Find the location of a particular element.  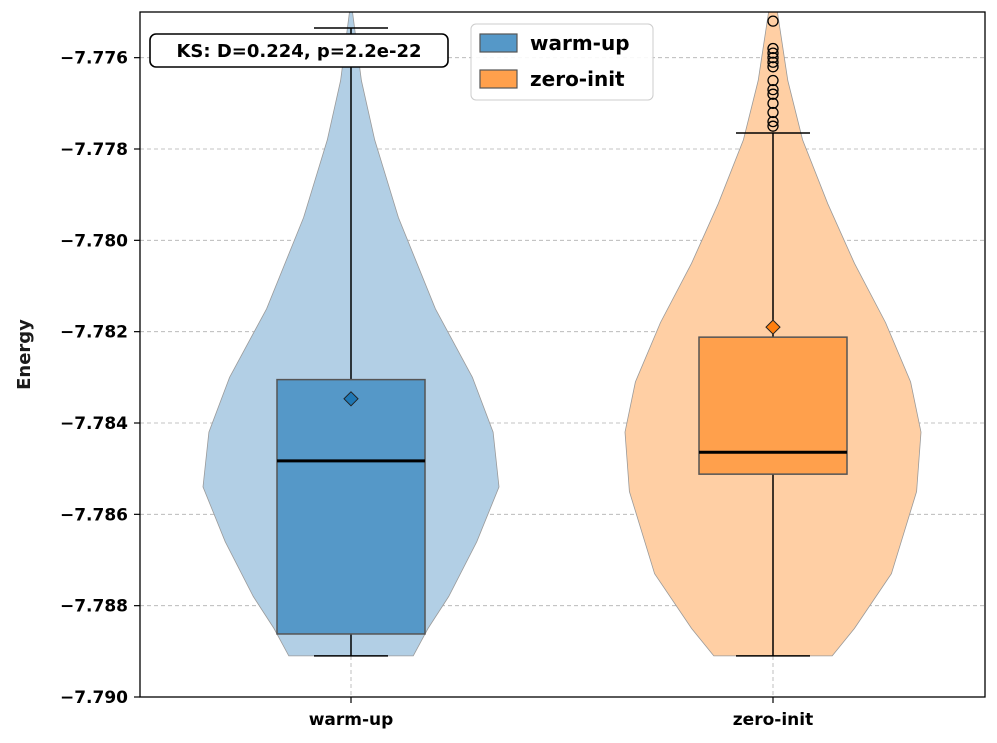

y-tick-label: −7.780 is located at coordinates (94, 241).